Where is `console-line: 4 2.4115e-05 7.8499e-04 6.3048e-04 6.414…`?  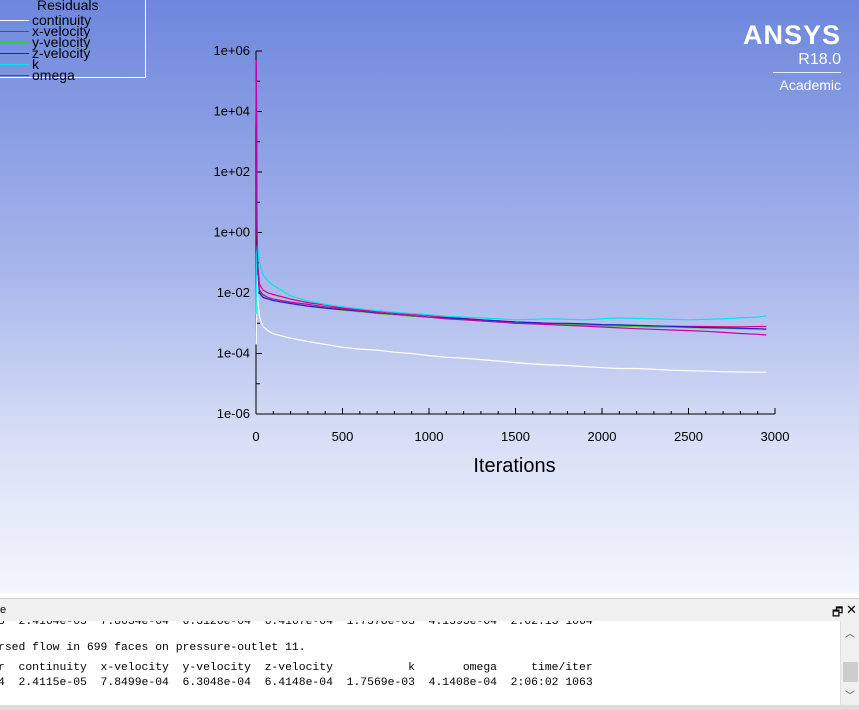
console-line: 4 2.4115e-05 7.8499e-04 6.3048e-04 6.414… is located at coordinates (296, 683).